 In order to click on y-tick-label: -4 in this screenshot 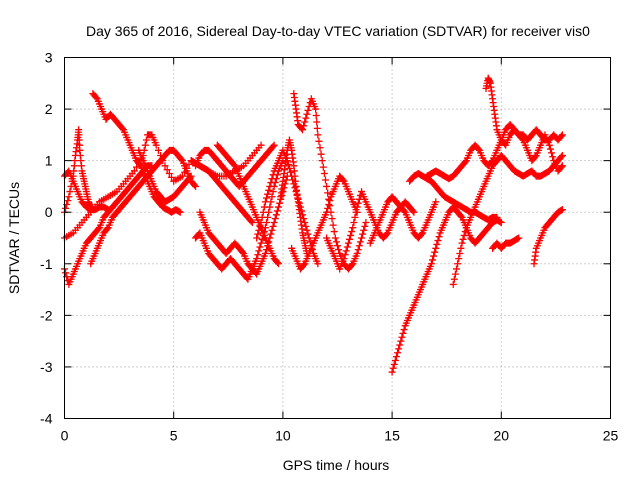, I will do `click(46, 419)`.